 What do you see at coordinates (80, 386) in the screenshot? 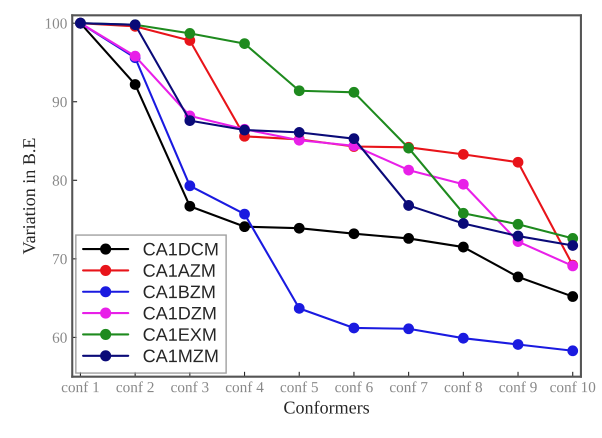
I see `x-tick-label: conf 1` at bounding box center [80, 386].